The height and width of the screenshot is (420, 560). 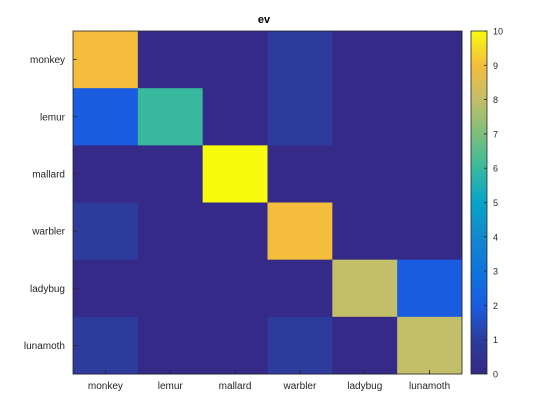 I want to click on y-tick-label: lemur, so click(x=53, y=117).